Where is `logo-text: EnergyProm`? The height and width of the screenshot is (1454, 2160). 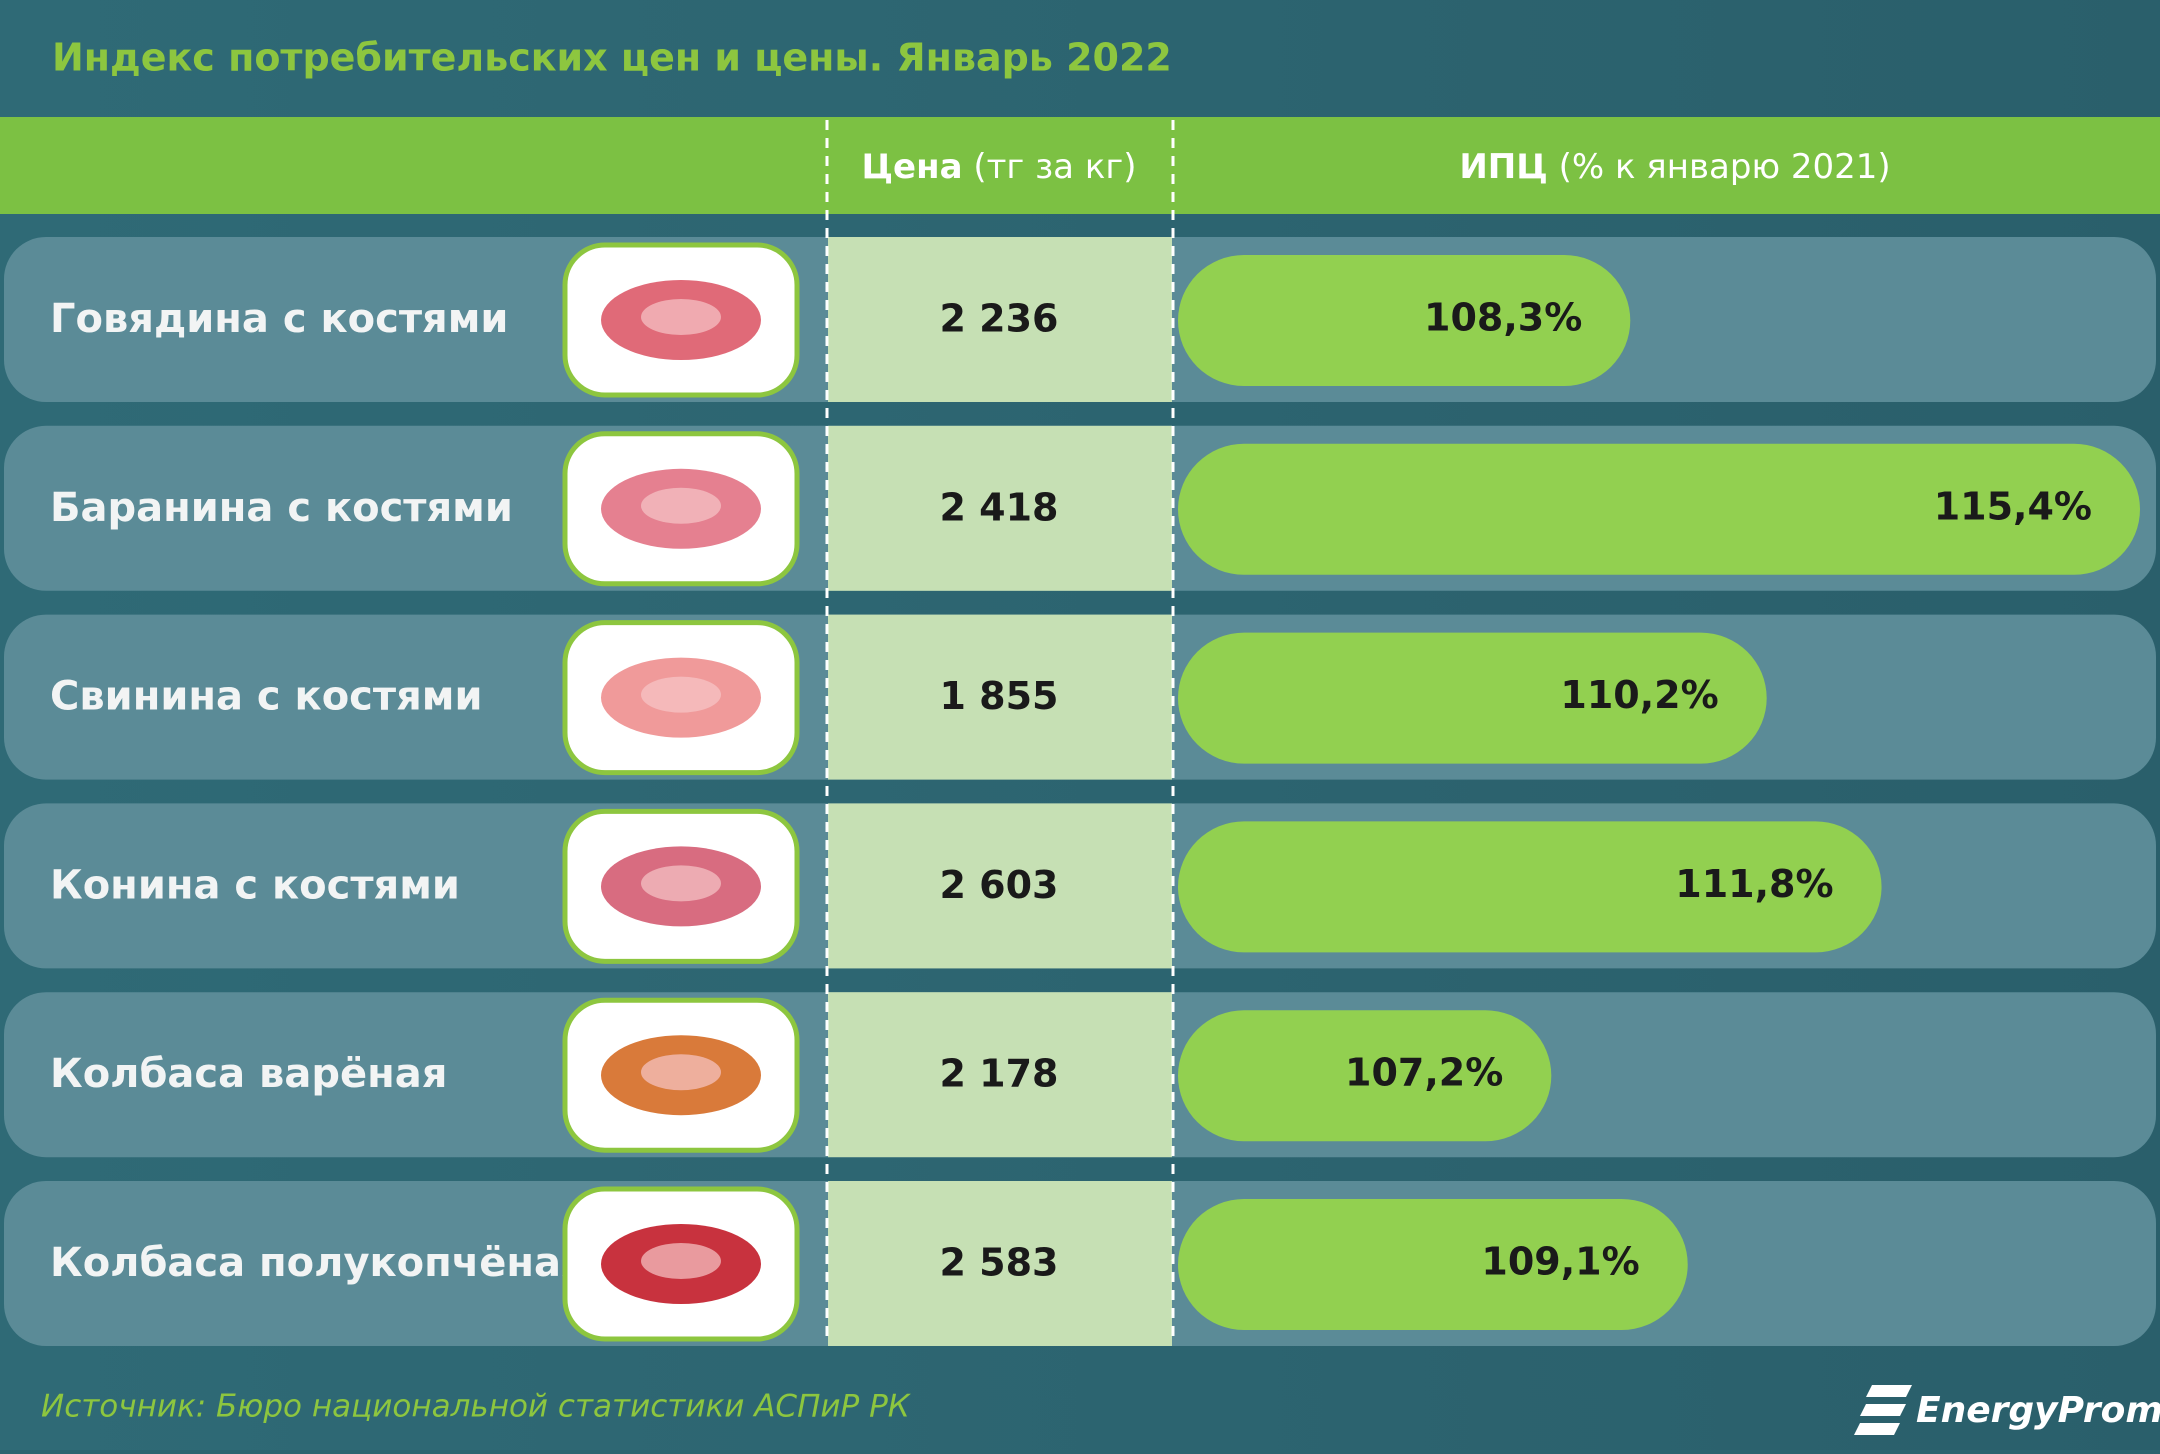
logo-text: EnergyProm is located at coordinates (2038, 1410).